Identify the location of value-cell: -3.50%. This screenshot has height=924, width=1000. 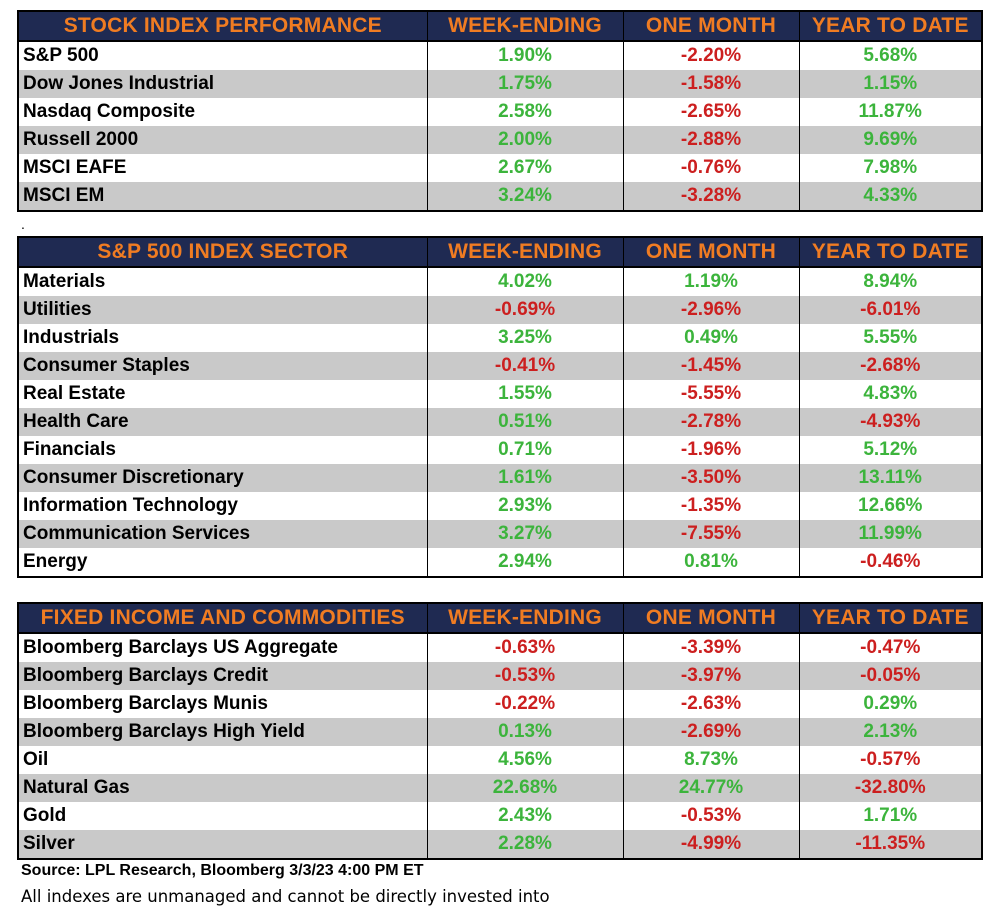
(711, 478).